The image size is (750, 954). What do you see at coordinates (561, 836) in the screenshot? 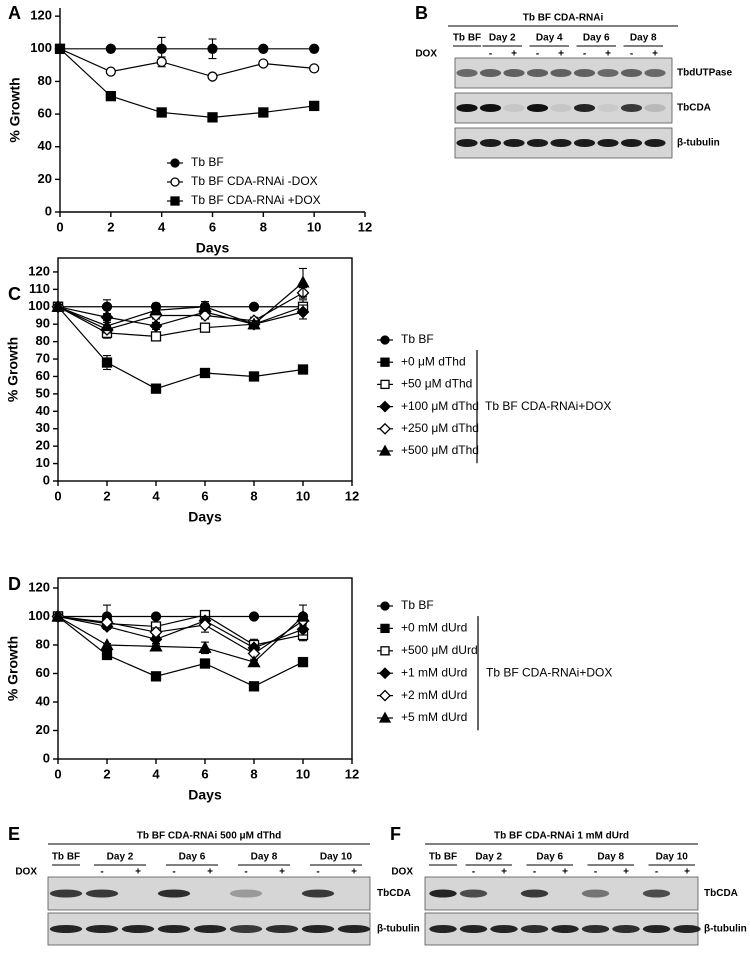
I see `blot-title: Tb BF CDA-RNAi 1 mM dUrd` at bounding box center [561, 836].